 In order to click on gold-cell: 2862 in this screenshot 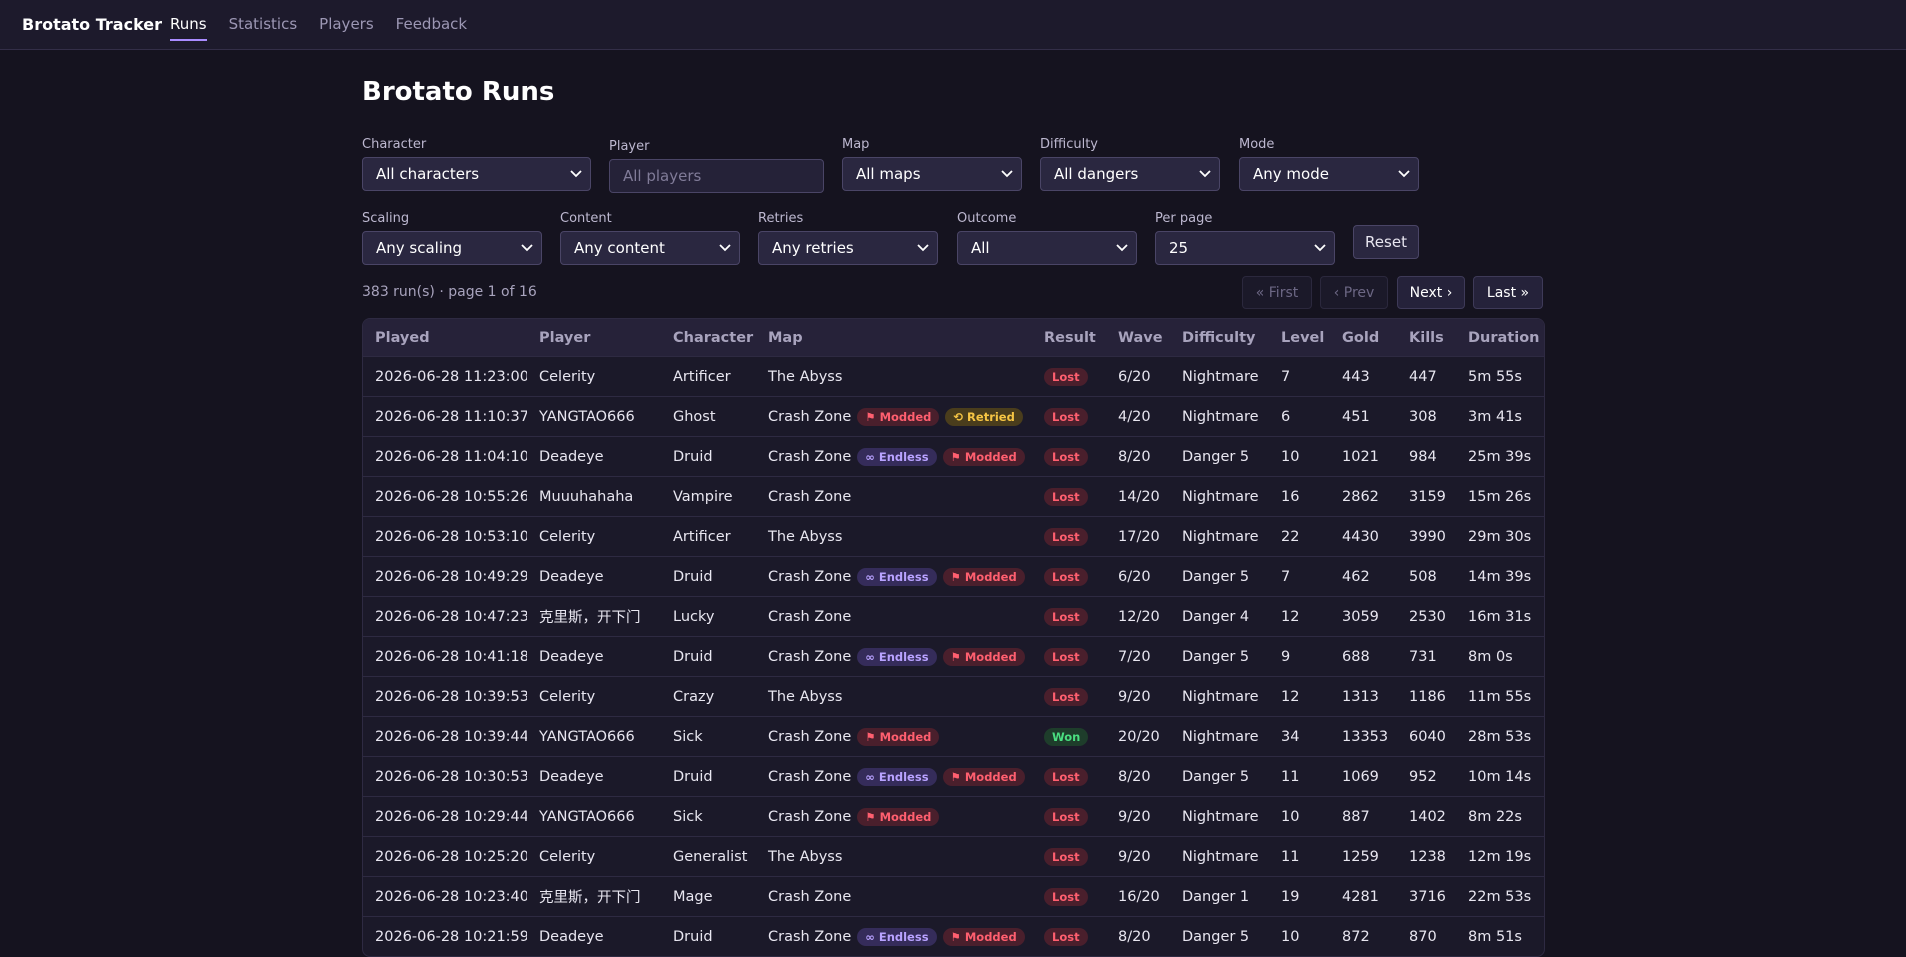, I will do `click(1363, 496)`.